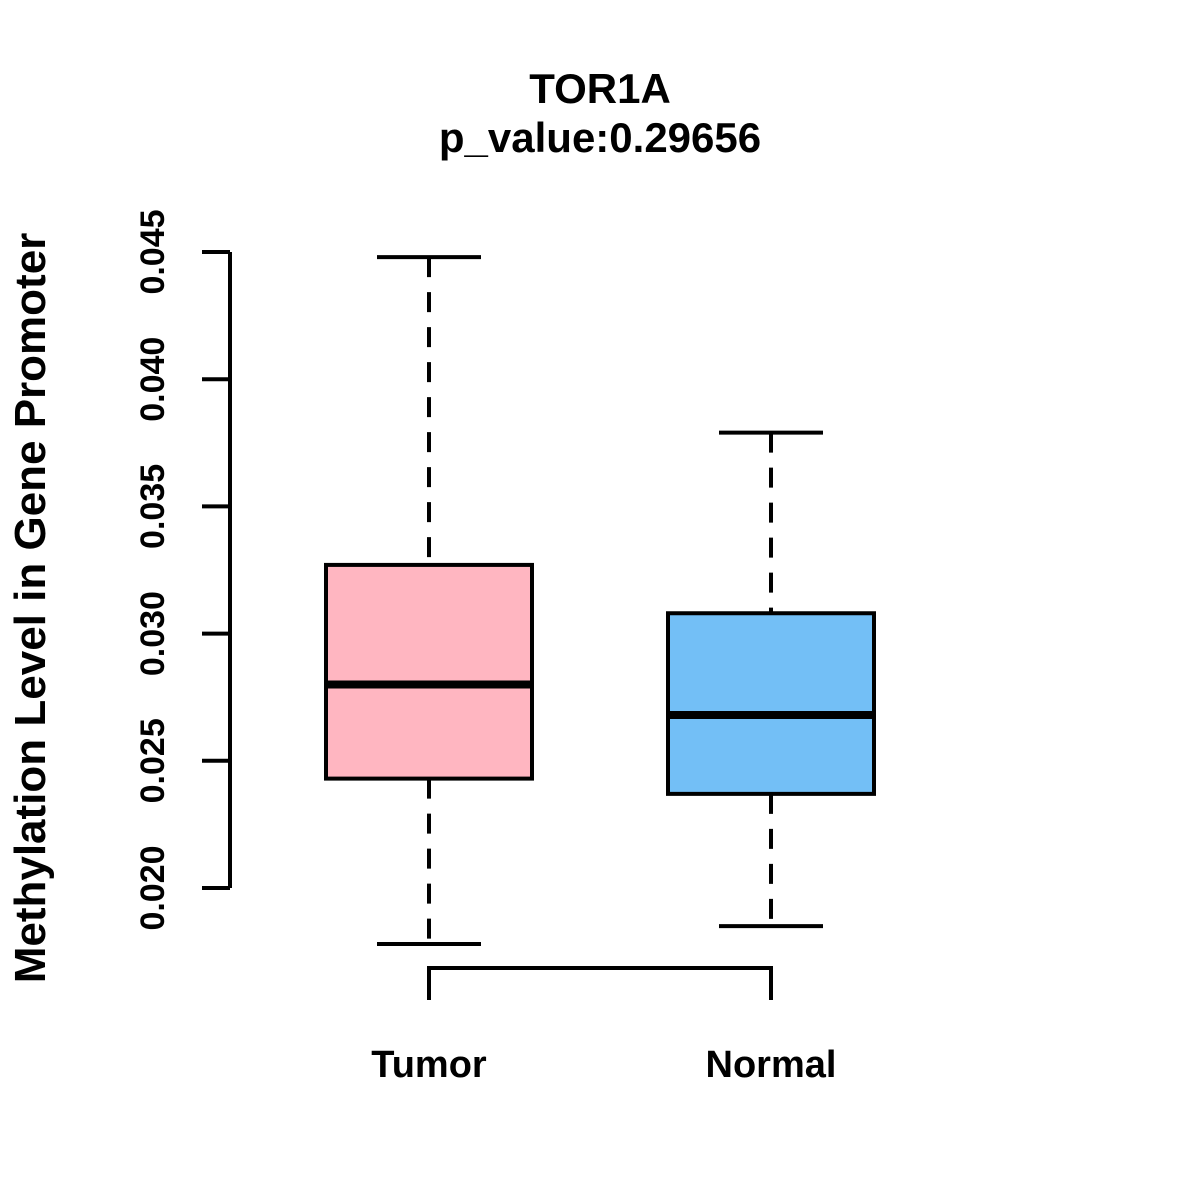  Describe the element at coordinates (153, 251) in the screenshot. I see `y-tick-label: 0.045` at that location.